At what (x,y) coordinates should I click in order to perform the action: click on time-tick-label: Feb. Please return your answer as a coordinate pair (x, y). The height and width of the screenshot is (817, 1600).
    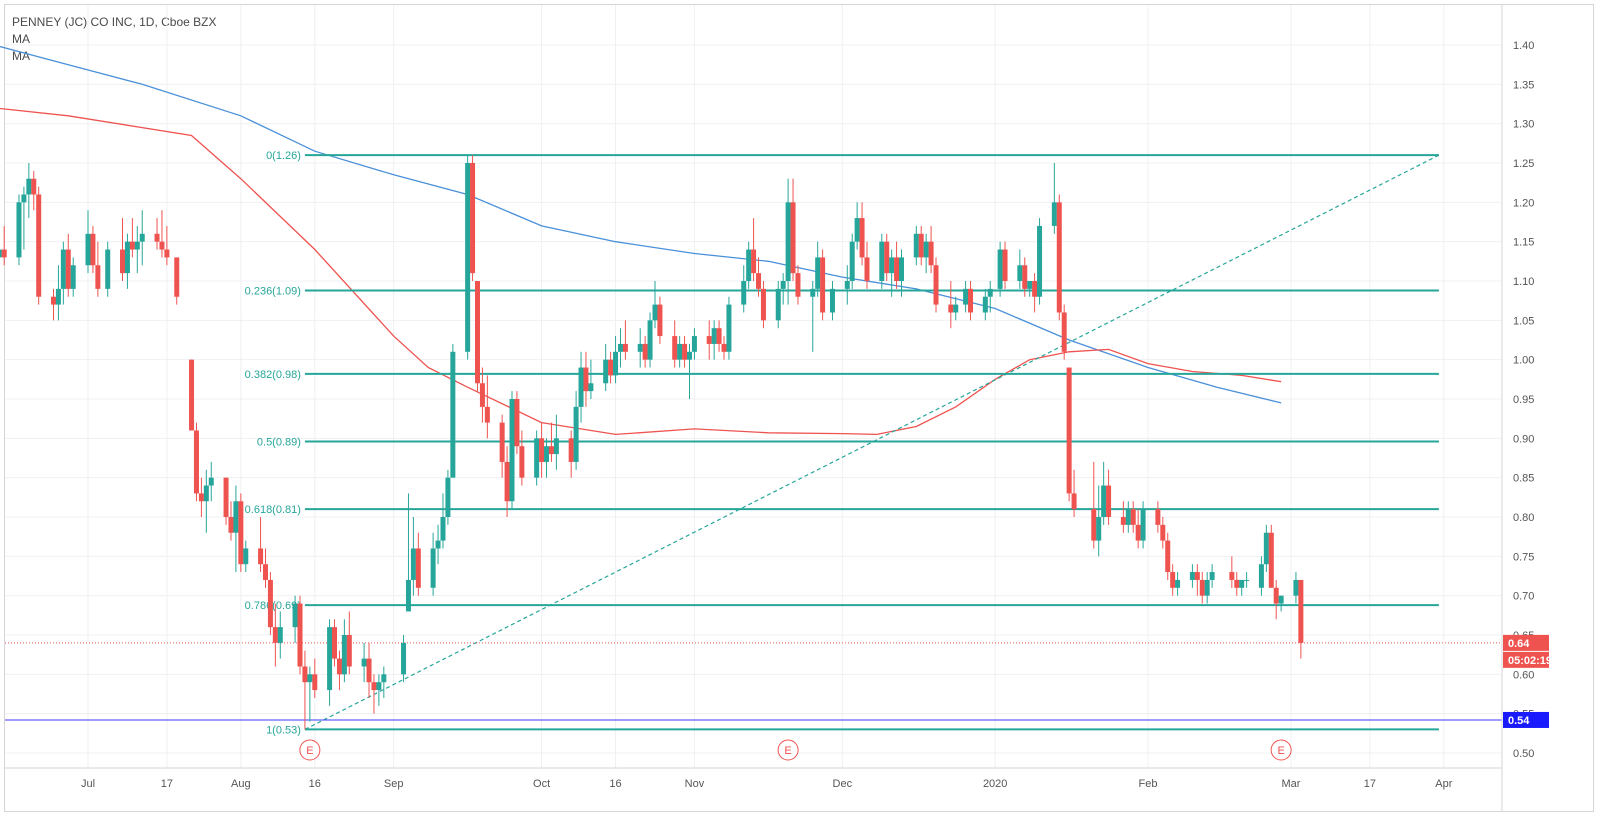
    Looking at the image, I should click on (1148, 784).